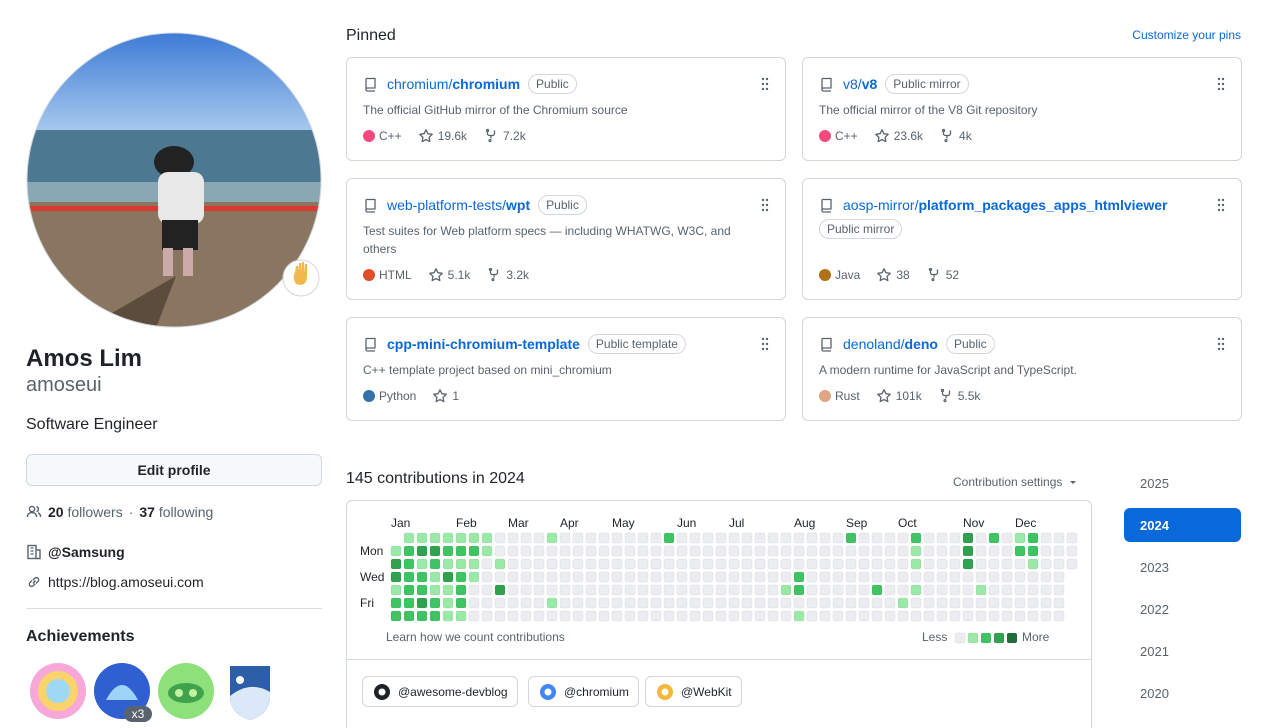  Describe the element at coordinates (1154, 651) in the screenshot. I see `year-button: 2021` at that location.